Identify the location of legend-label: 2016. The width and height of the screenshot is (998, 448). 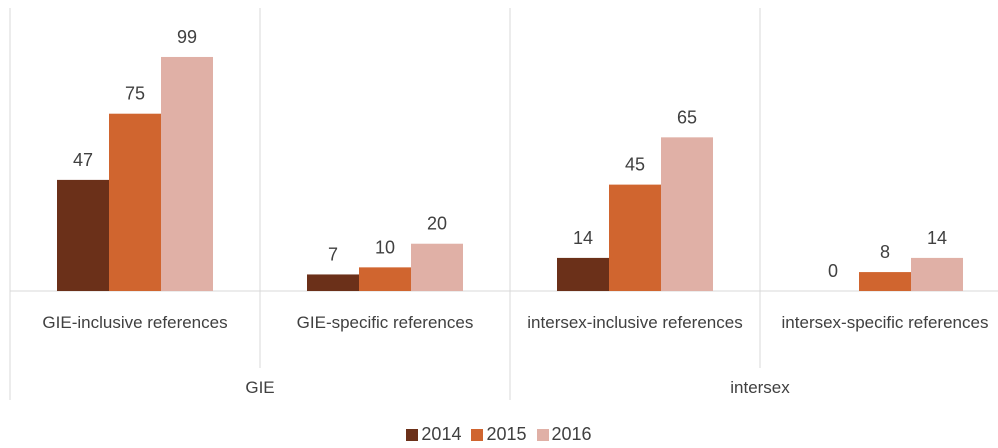
(571, 434).